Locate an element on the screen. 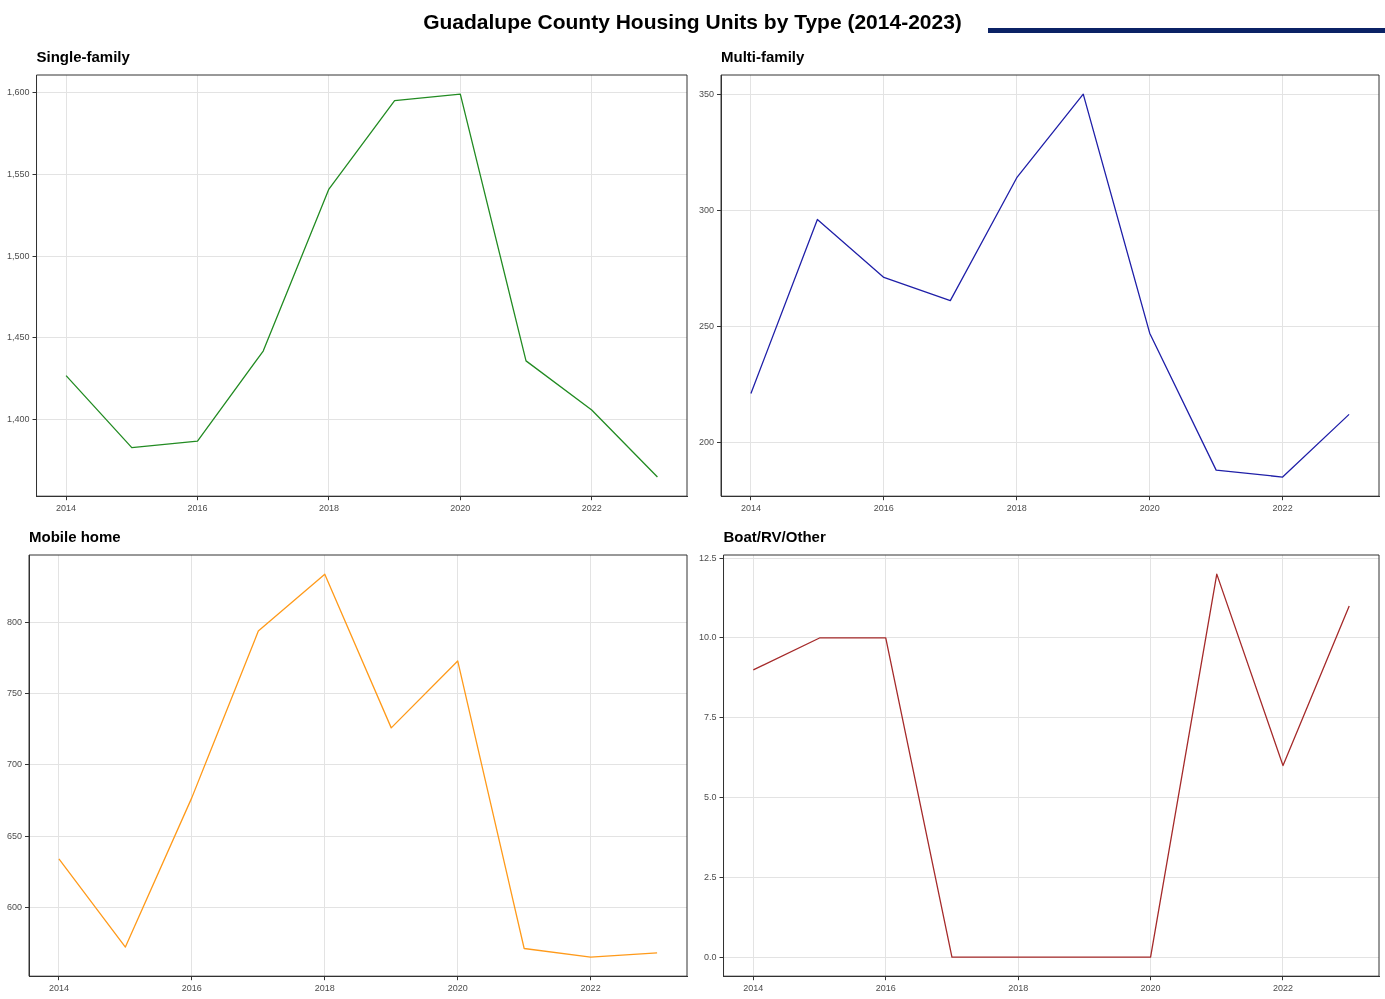 Image resolution: width=1385 pixels, height=999 pixels. y-tick-label: 250 is located at coordinates (706, 325).